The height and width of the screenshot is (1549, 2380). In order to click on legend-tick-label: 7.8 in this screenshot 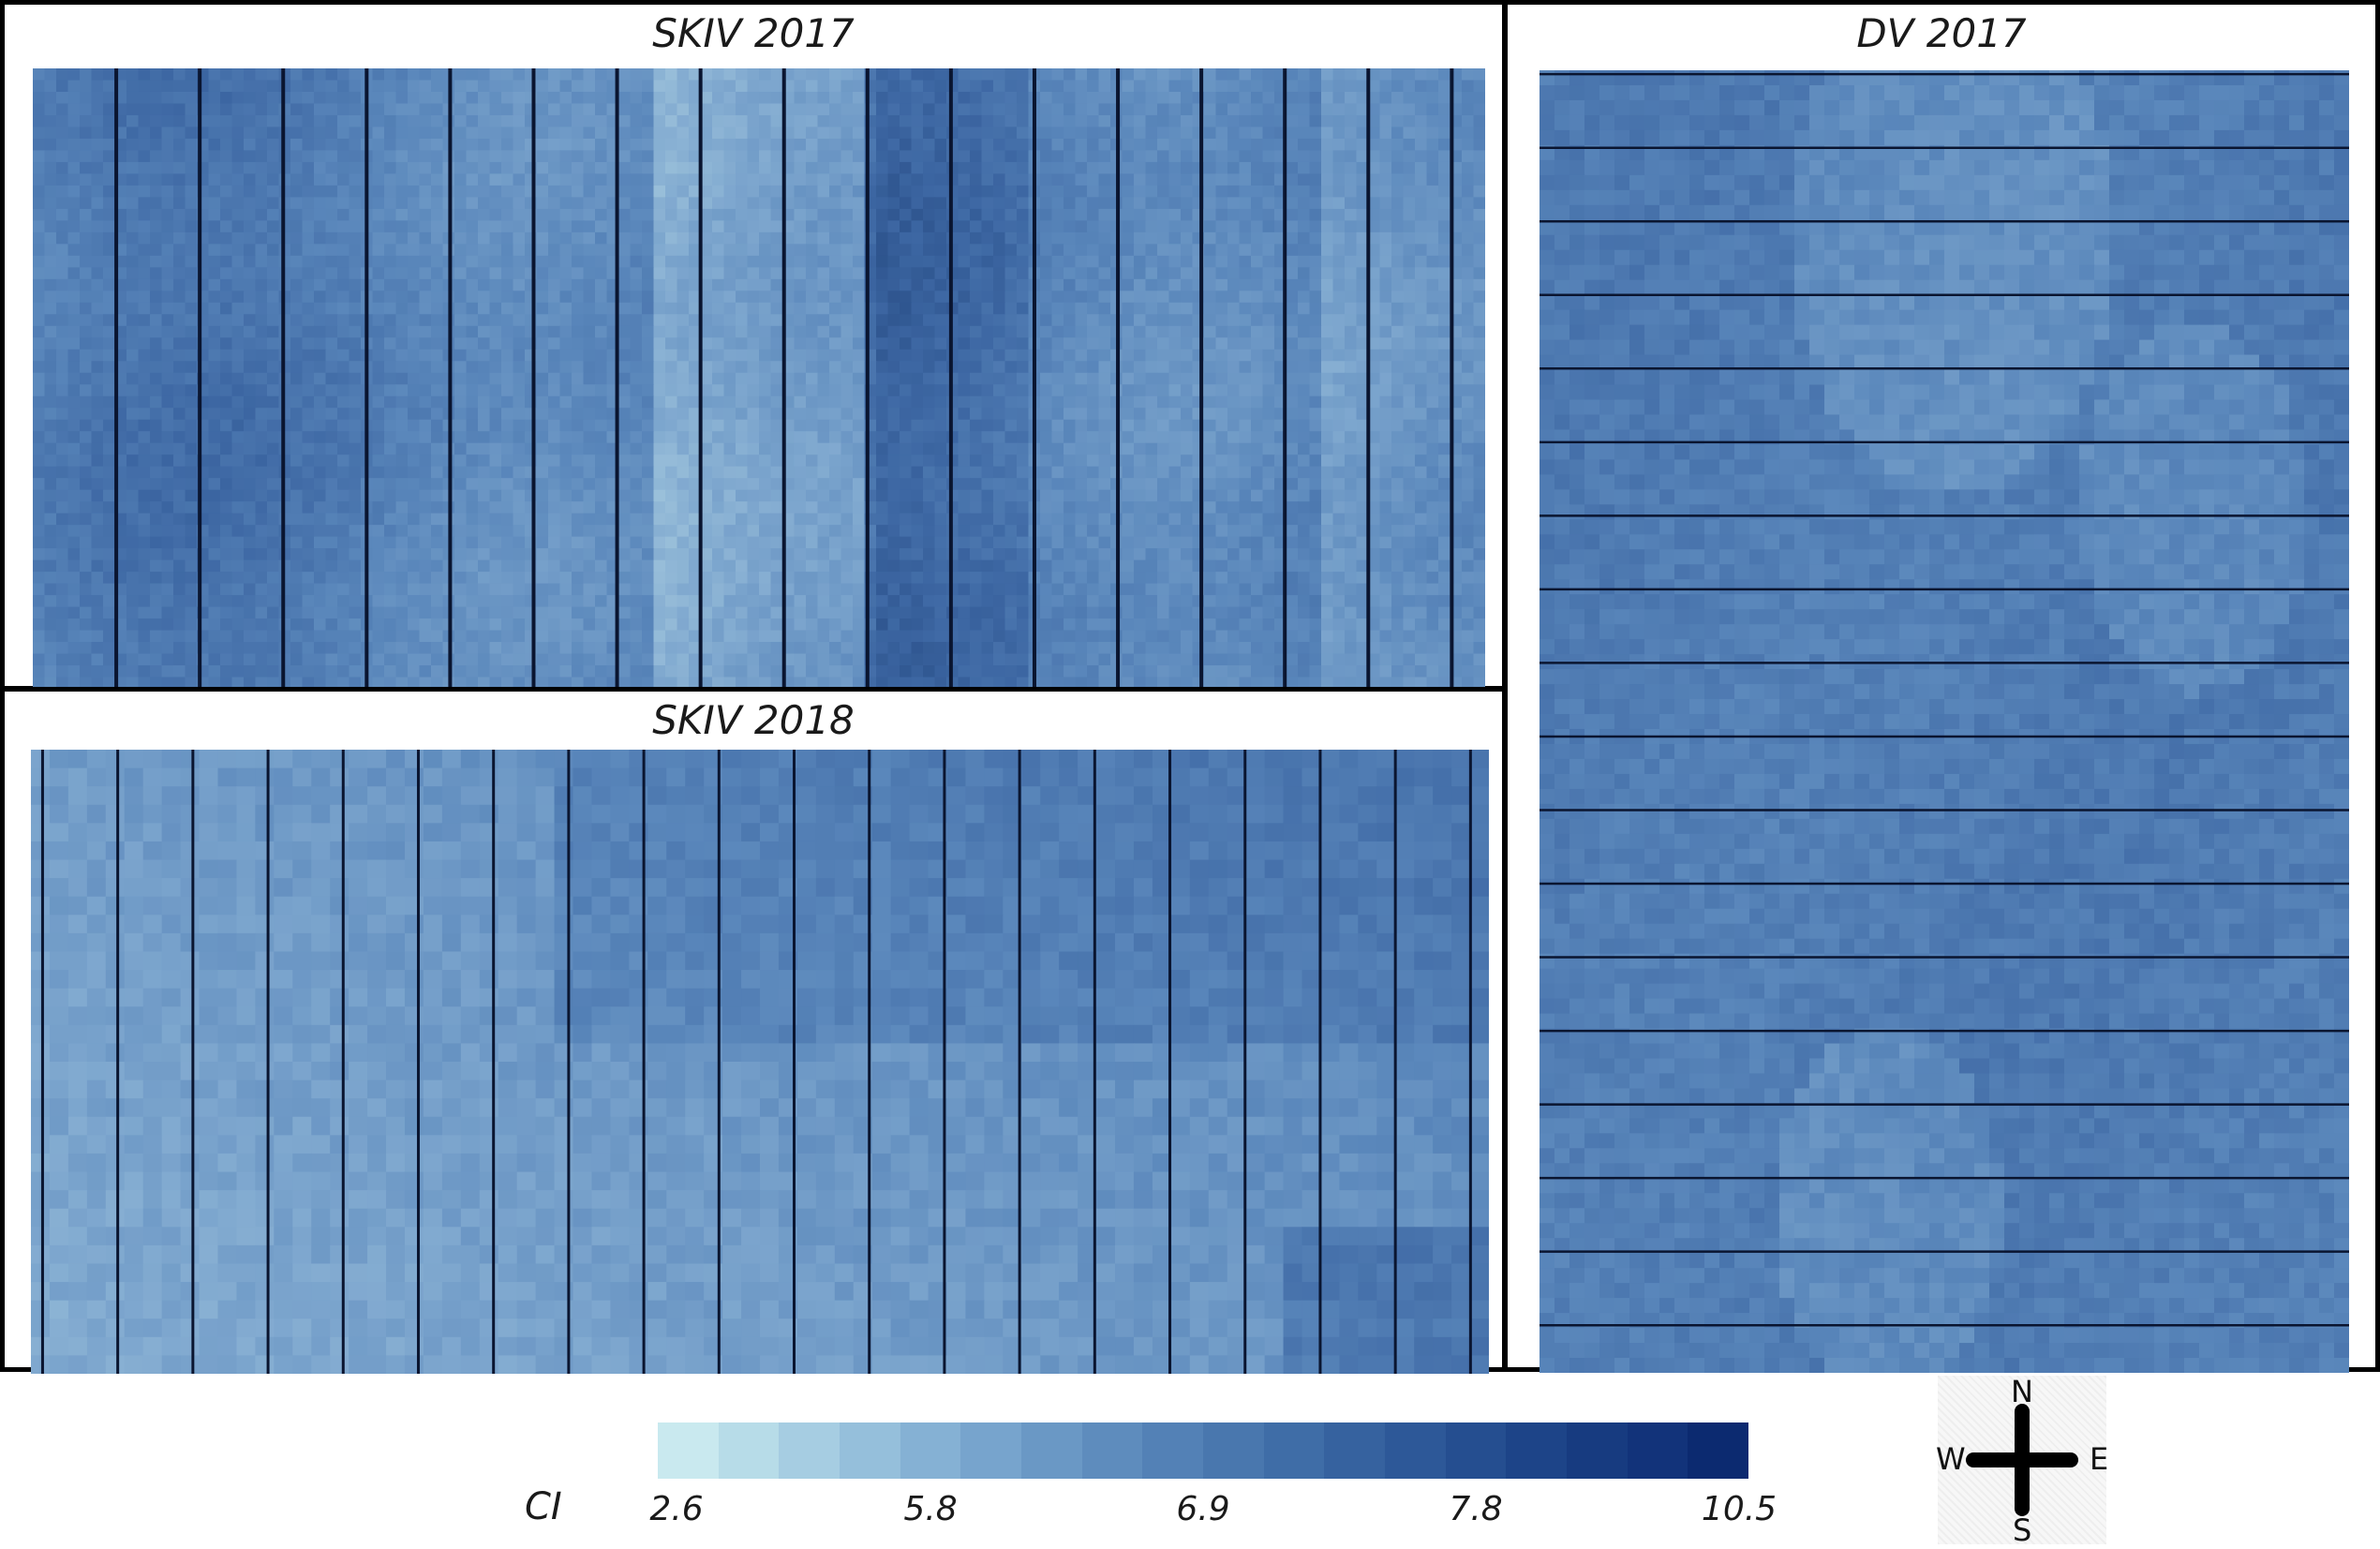, I will do `click(1476, 1509)`.